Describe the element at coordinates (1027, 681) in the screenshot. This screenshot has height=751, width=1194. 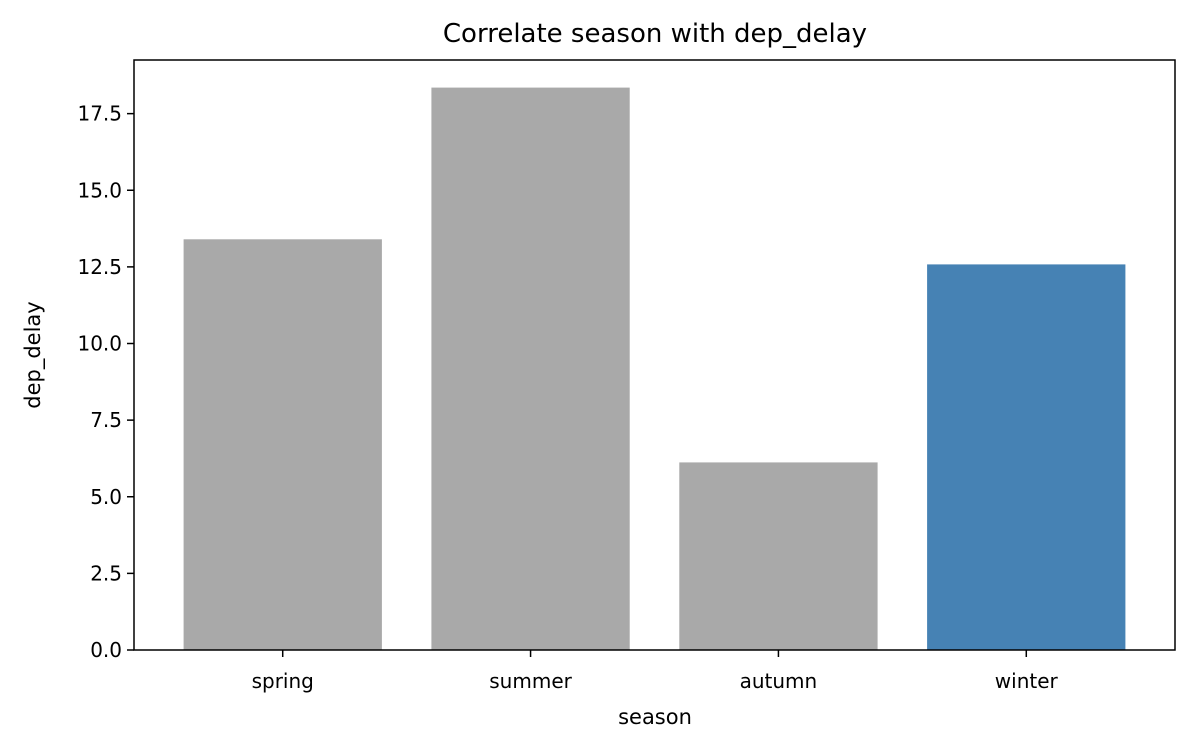
I see `x-tick-label: winter` at that location.